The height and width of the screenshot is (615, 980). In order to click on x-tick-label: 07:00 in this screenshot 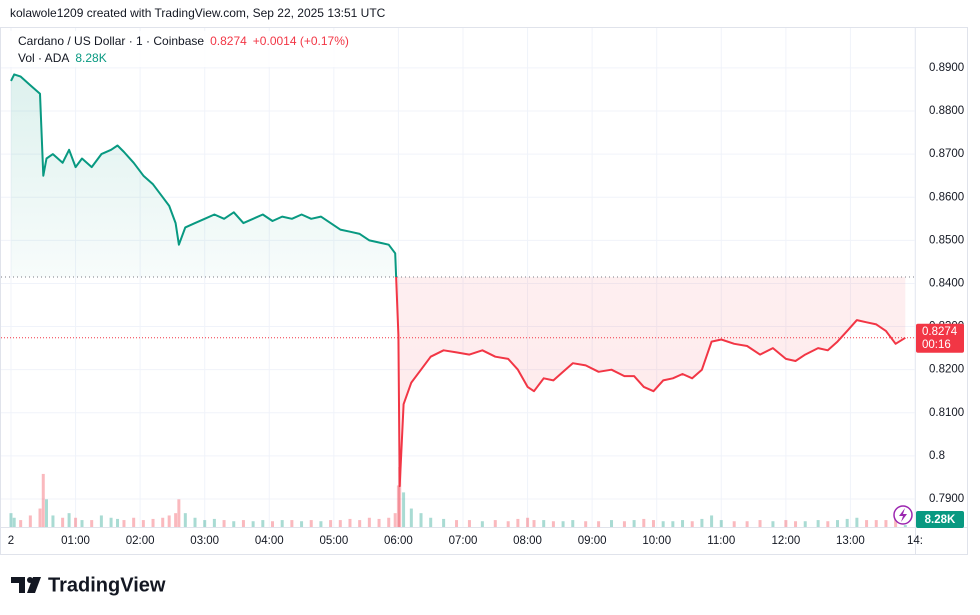, I will do `click(463, 541)`.